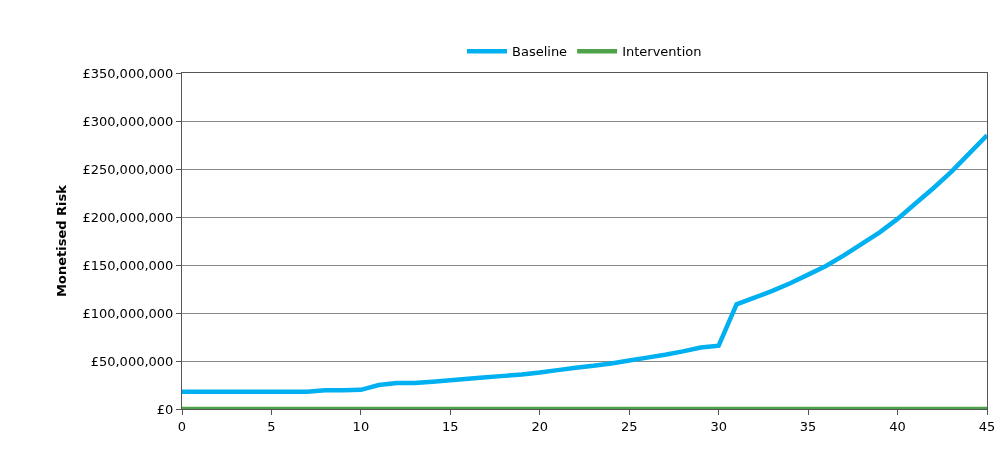 This screenshot has width=1006, height=450. Describe the element at coordinates (128, 121) in the screenshot. I see `y-tick-label: £300,000,000` at that location.